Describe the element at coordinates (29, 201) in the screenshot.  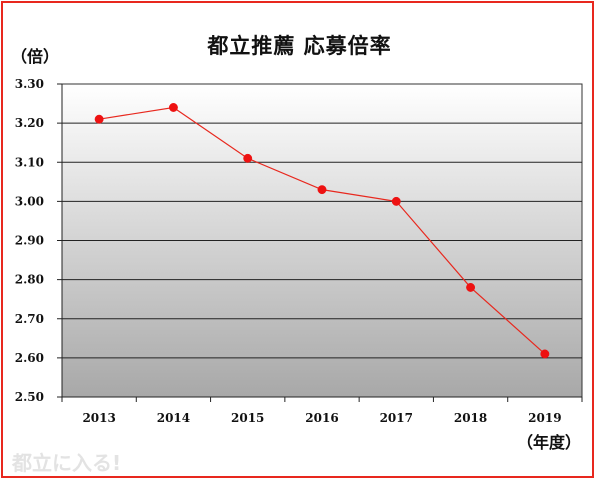
I see `y-tick-label: 3.00` at that location.